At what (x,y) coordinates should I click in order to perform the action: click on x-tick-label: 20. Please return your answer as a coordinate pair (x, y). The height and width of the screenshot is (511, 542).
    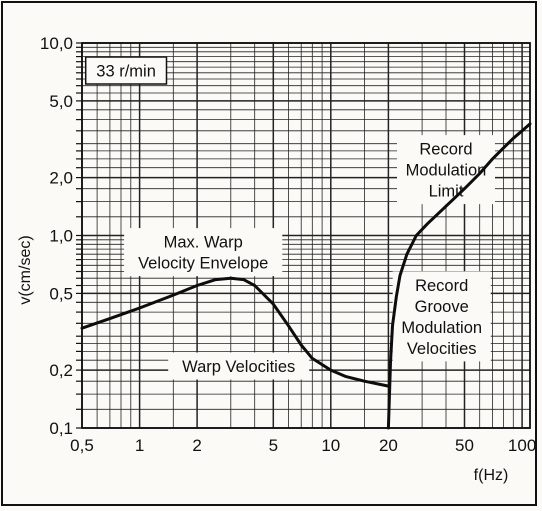
    Looking at the image, I should click on (388, 445).